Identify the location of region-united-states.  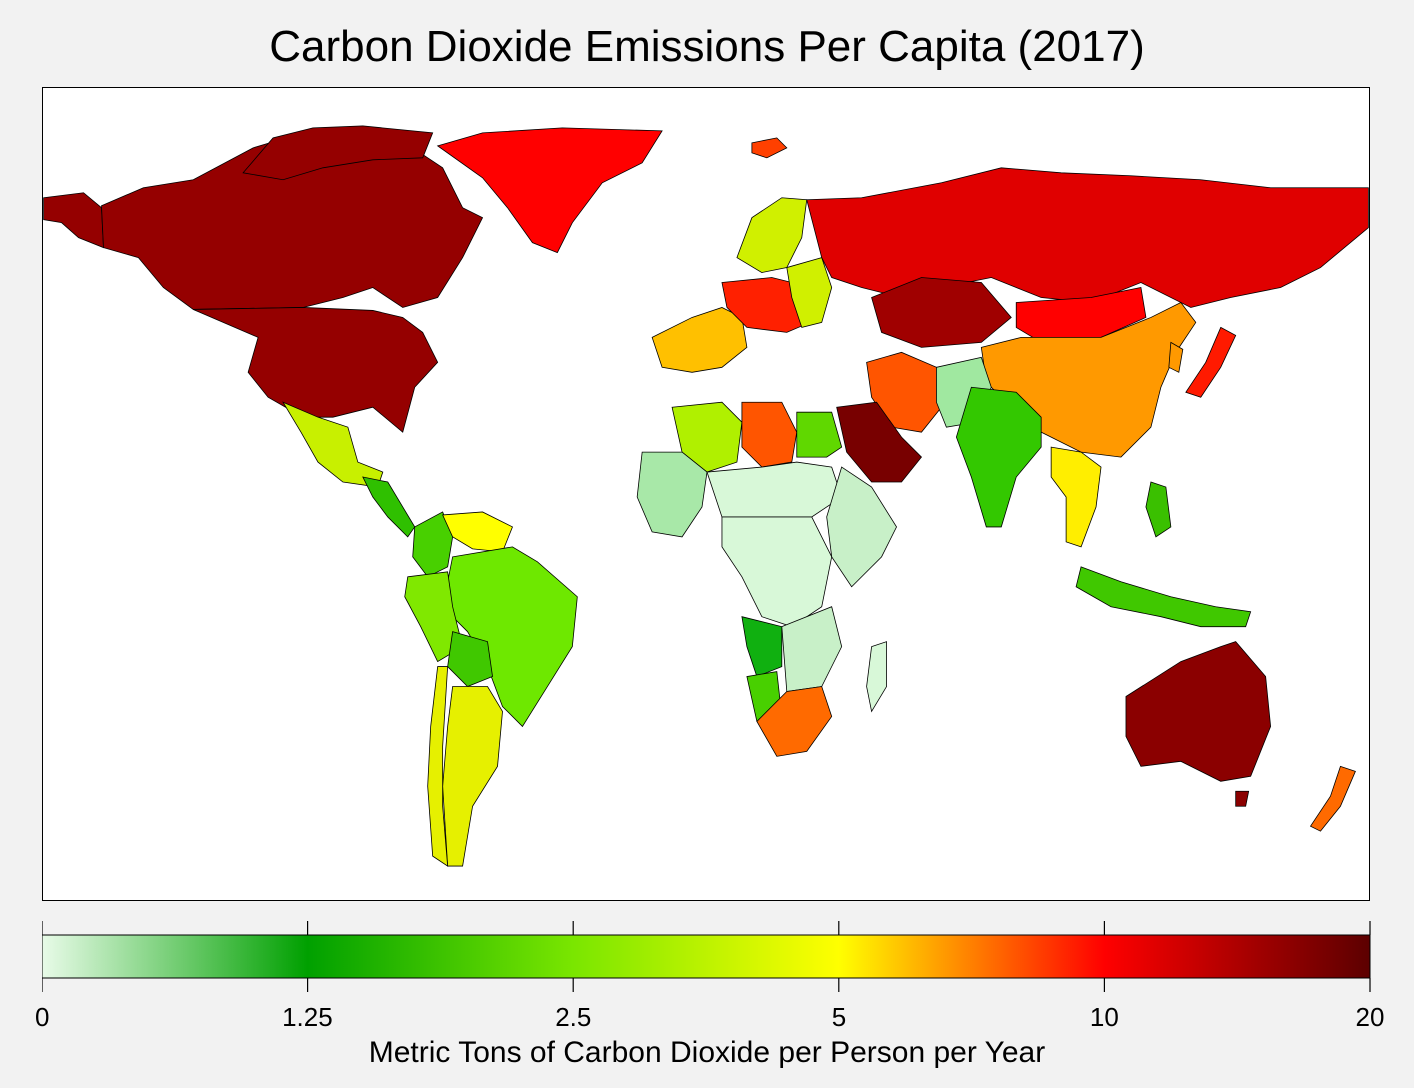
(316, 370).